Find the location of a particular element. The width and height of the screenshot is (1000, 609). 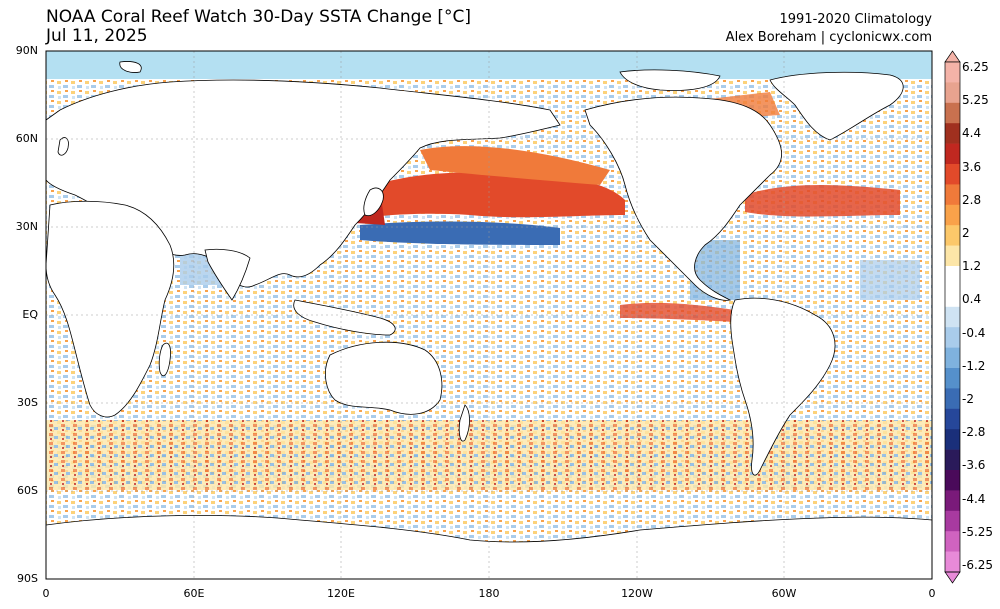

indonesia is located at coordinates (344, 317).